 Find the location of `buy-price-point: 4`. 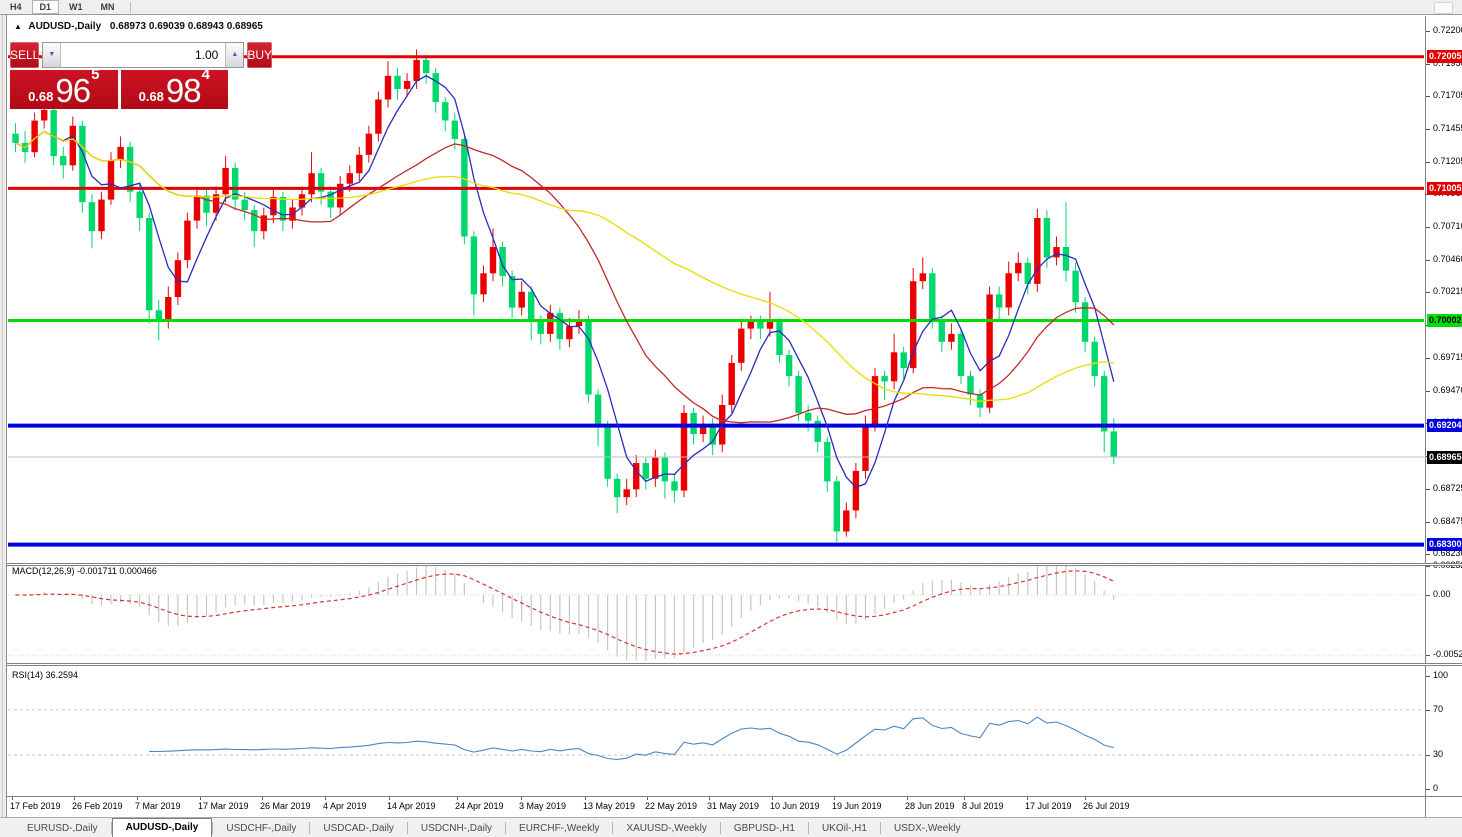

buy-price-point: 4 is located at coordinates (205, 74).